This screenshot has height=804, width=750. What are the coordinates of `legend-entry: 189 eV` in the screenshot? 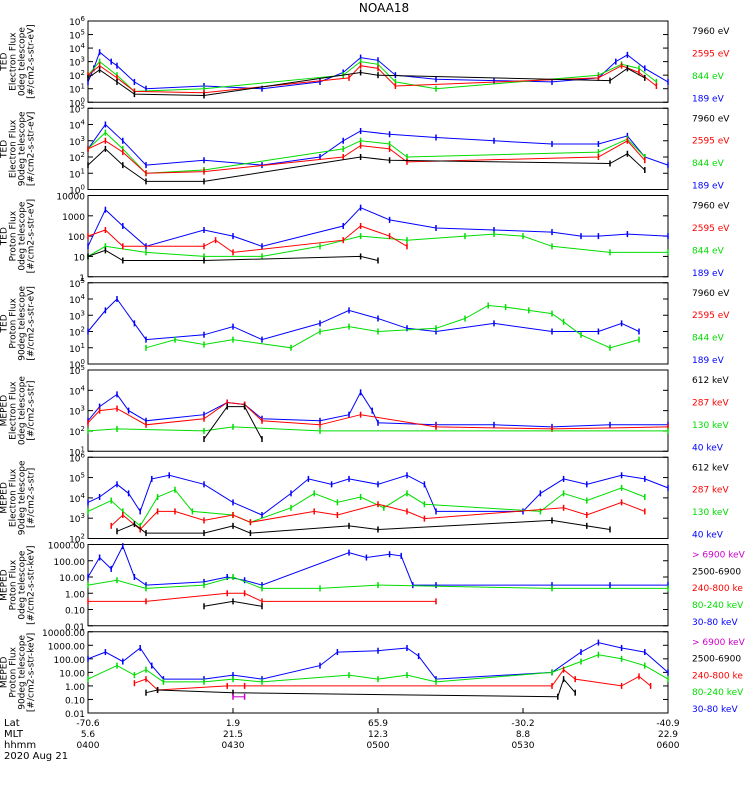 It's located at (708, 361).